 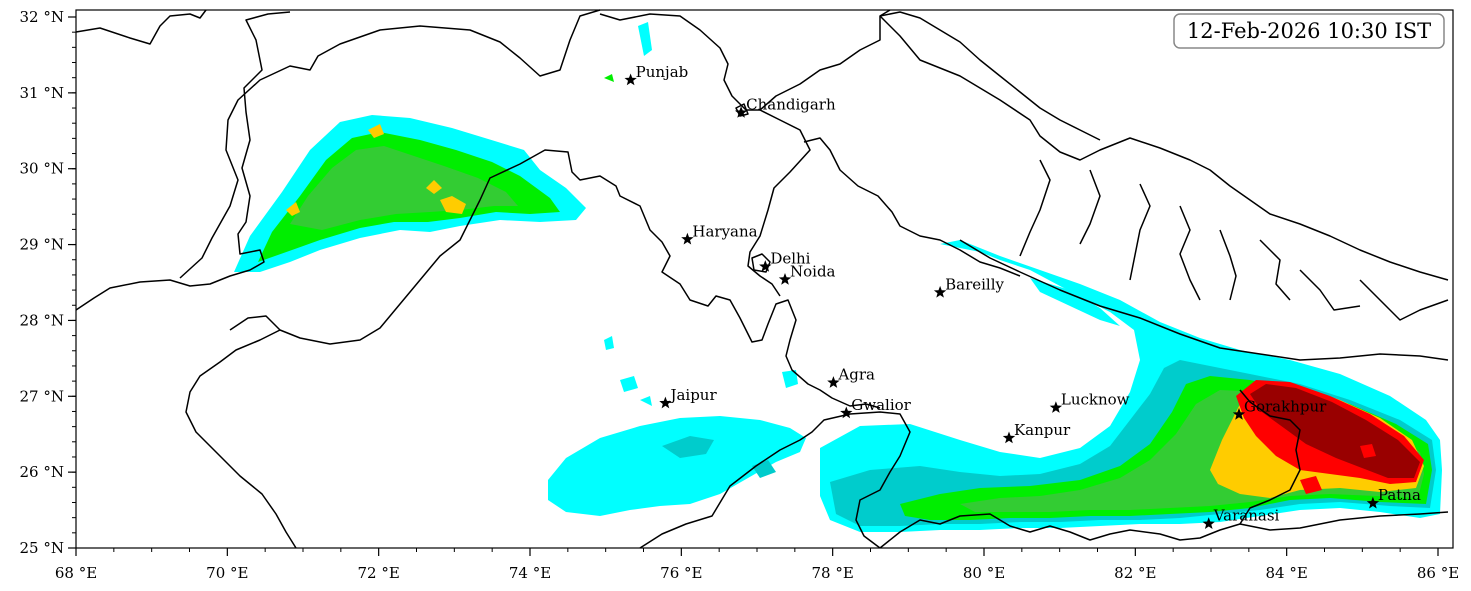 What do you see at coordinates (790, 259) in the screenshot?
I see `city-label-delhi: Delhi` at bounding box center [790, 259].